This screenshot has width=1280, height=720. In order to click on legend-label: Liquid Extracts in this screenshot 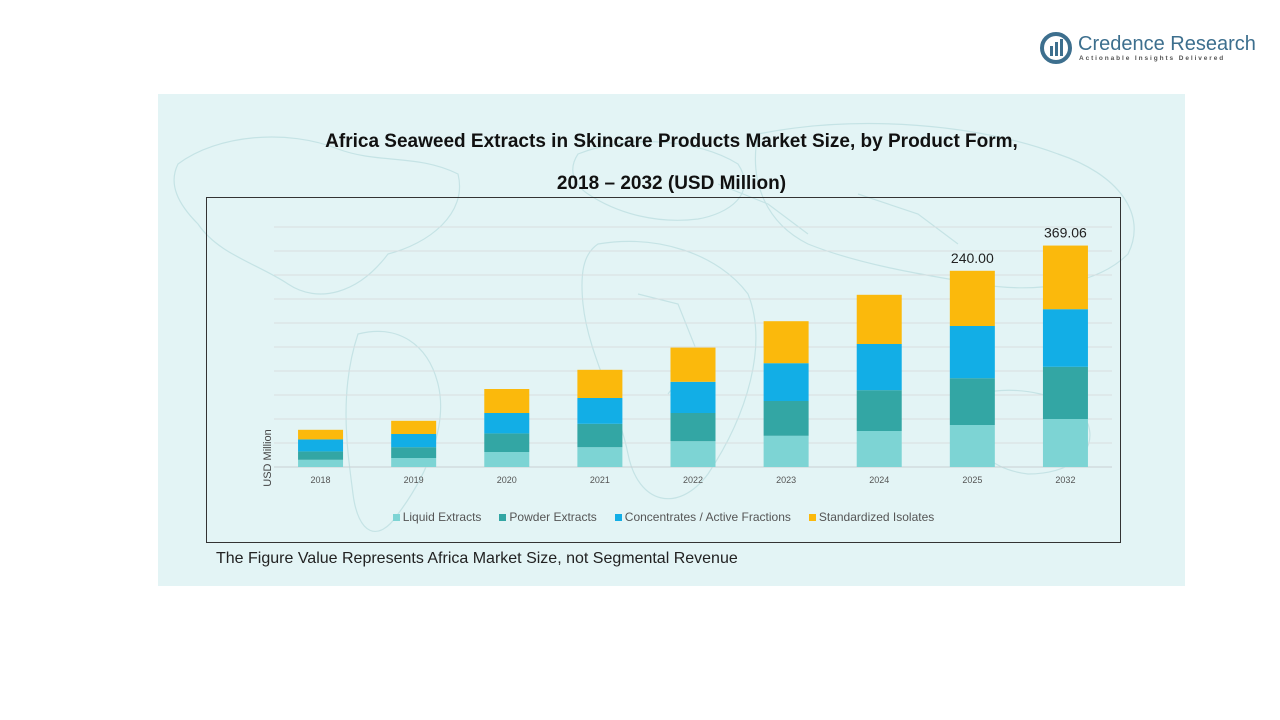, I will do `click(442, 517)`.